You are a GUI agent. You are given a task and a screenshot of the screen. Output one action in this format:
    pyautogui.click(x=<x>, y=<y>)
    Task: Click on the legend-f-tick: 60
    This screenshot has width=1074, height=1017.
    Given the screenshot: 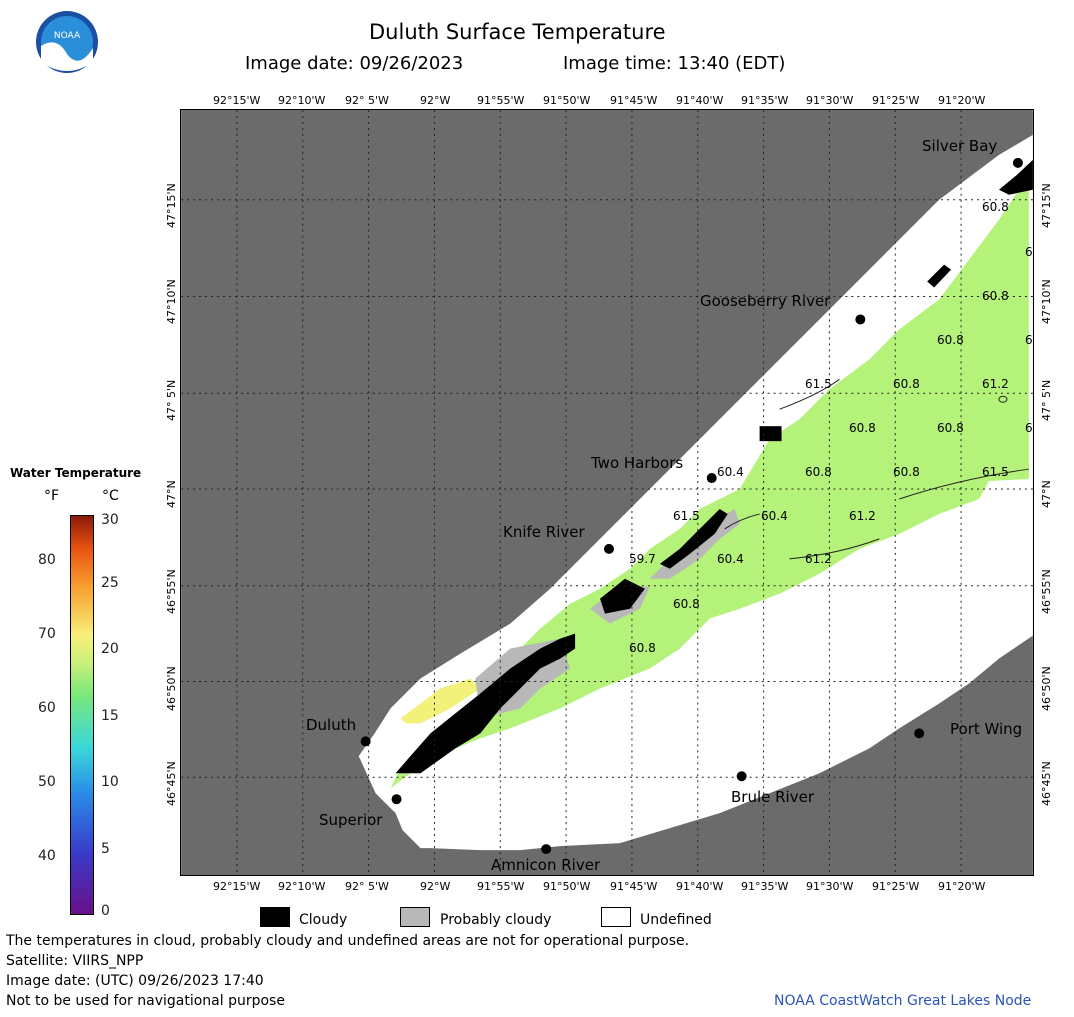 What is the action you would take?
    pyautogui.click(x=47, y=708)
    